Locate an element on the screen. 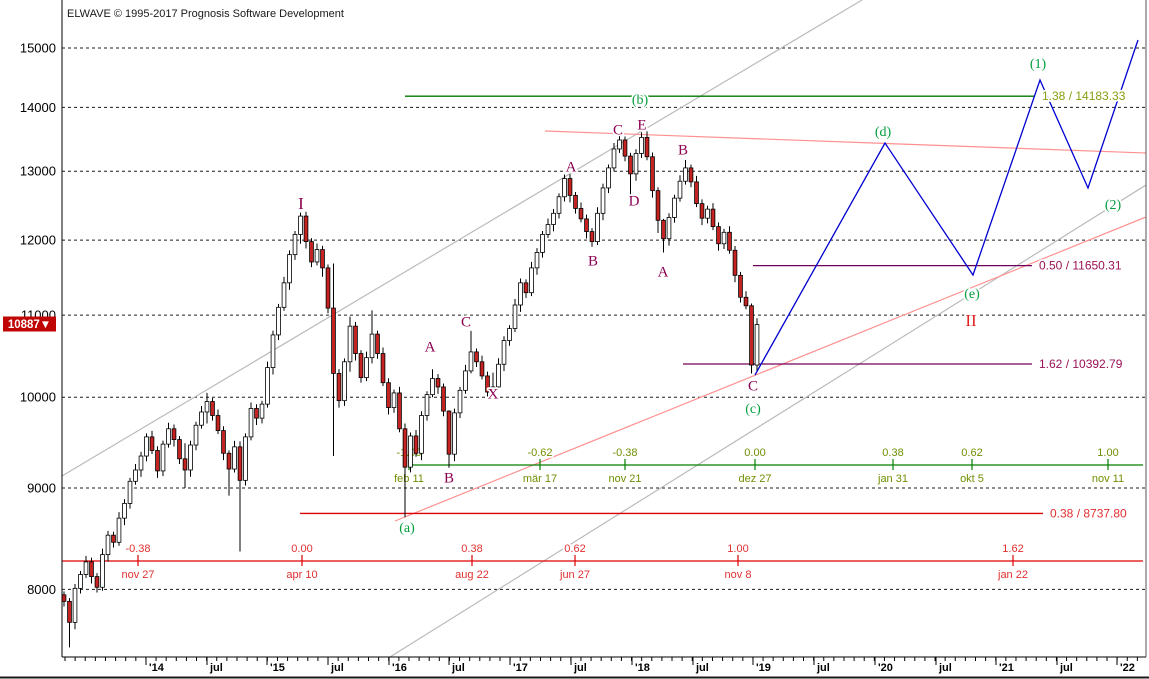  x-axis-label: '18 is located at coordinates (642, 668).